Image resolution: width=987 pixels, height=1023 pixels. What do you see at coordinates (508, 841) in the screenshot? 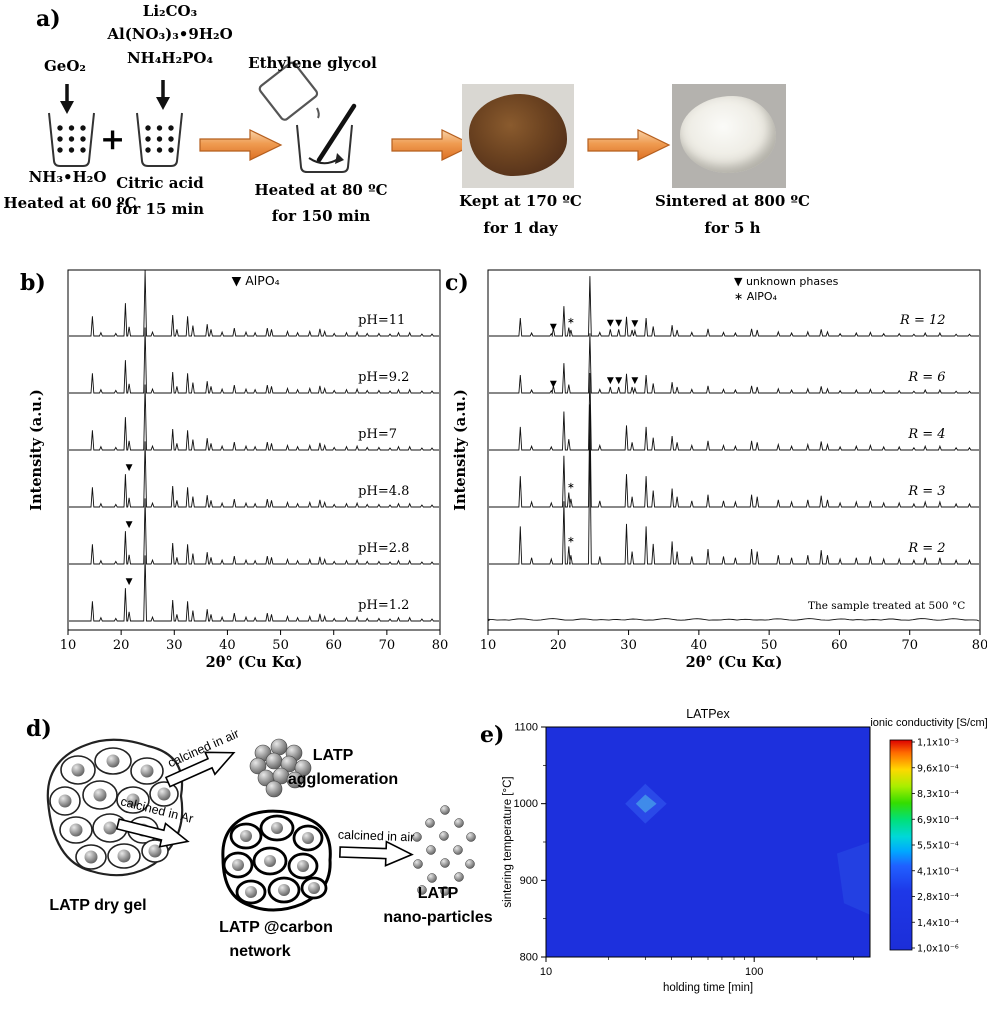
I see `y-axis-label: sintering temperature [°C]` at bounding box center [508, 841].